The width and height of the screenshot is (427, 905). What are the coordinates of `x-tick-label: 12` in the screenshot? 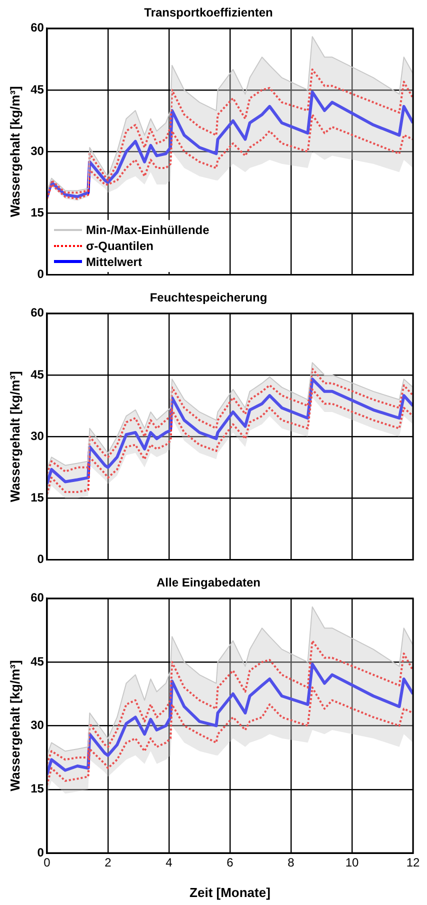 It's located at (413, 863).